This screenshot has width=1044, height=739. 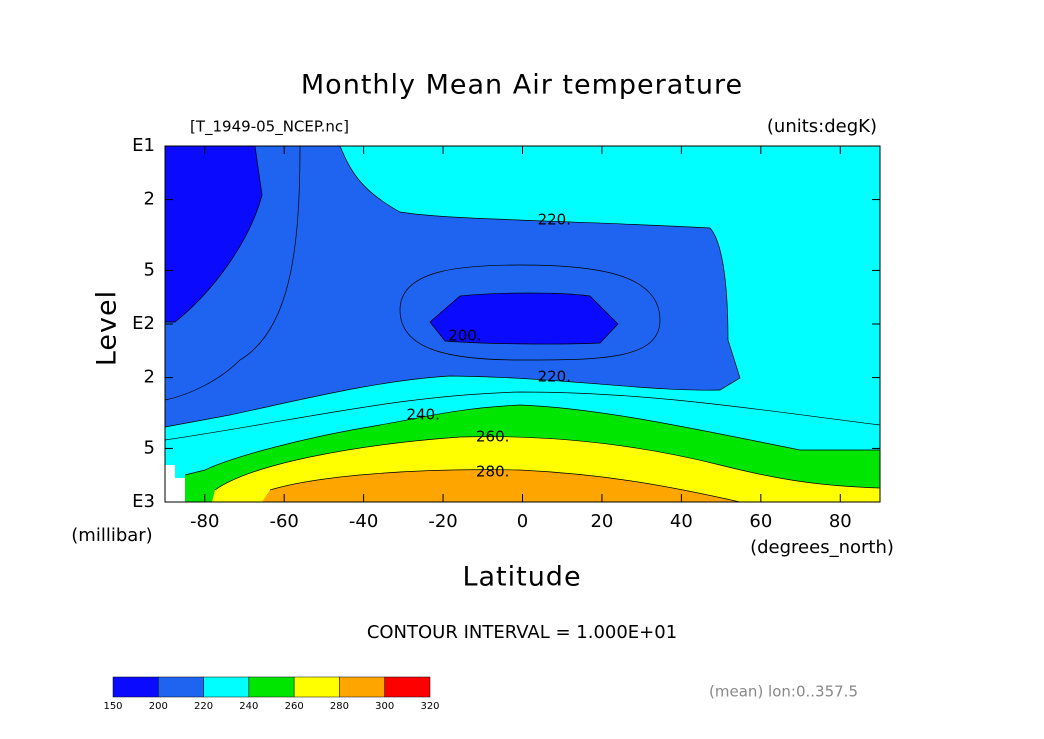 I want to click on colorbar-label: 280, so click(x=339, y=706).